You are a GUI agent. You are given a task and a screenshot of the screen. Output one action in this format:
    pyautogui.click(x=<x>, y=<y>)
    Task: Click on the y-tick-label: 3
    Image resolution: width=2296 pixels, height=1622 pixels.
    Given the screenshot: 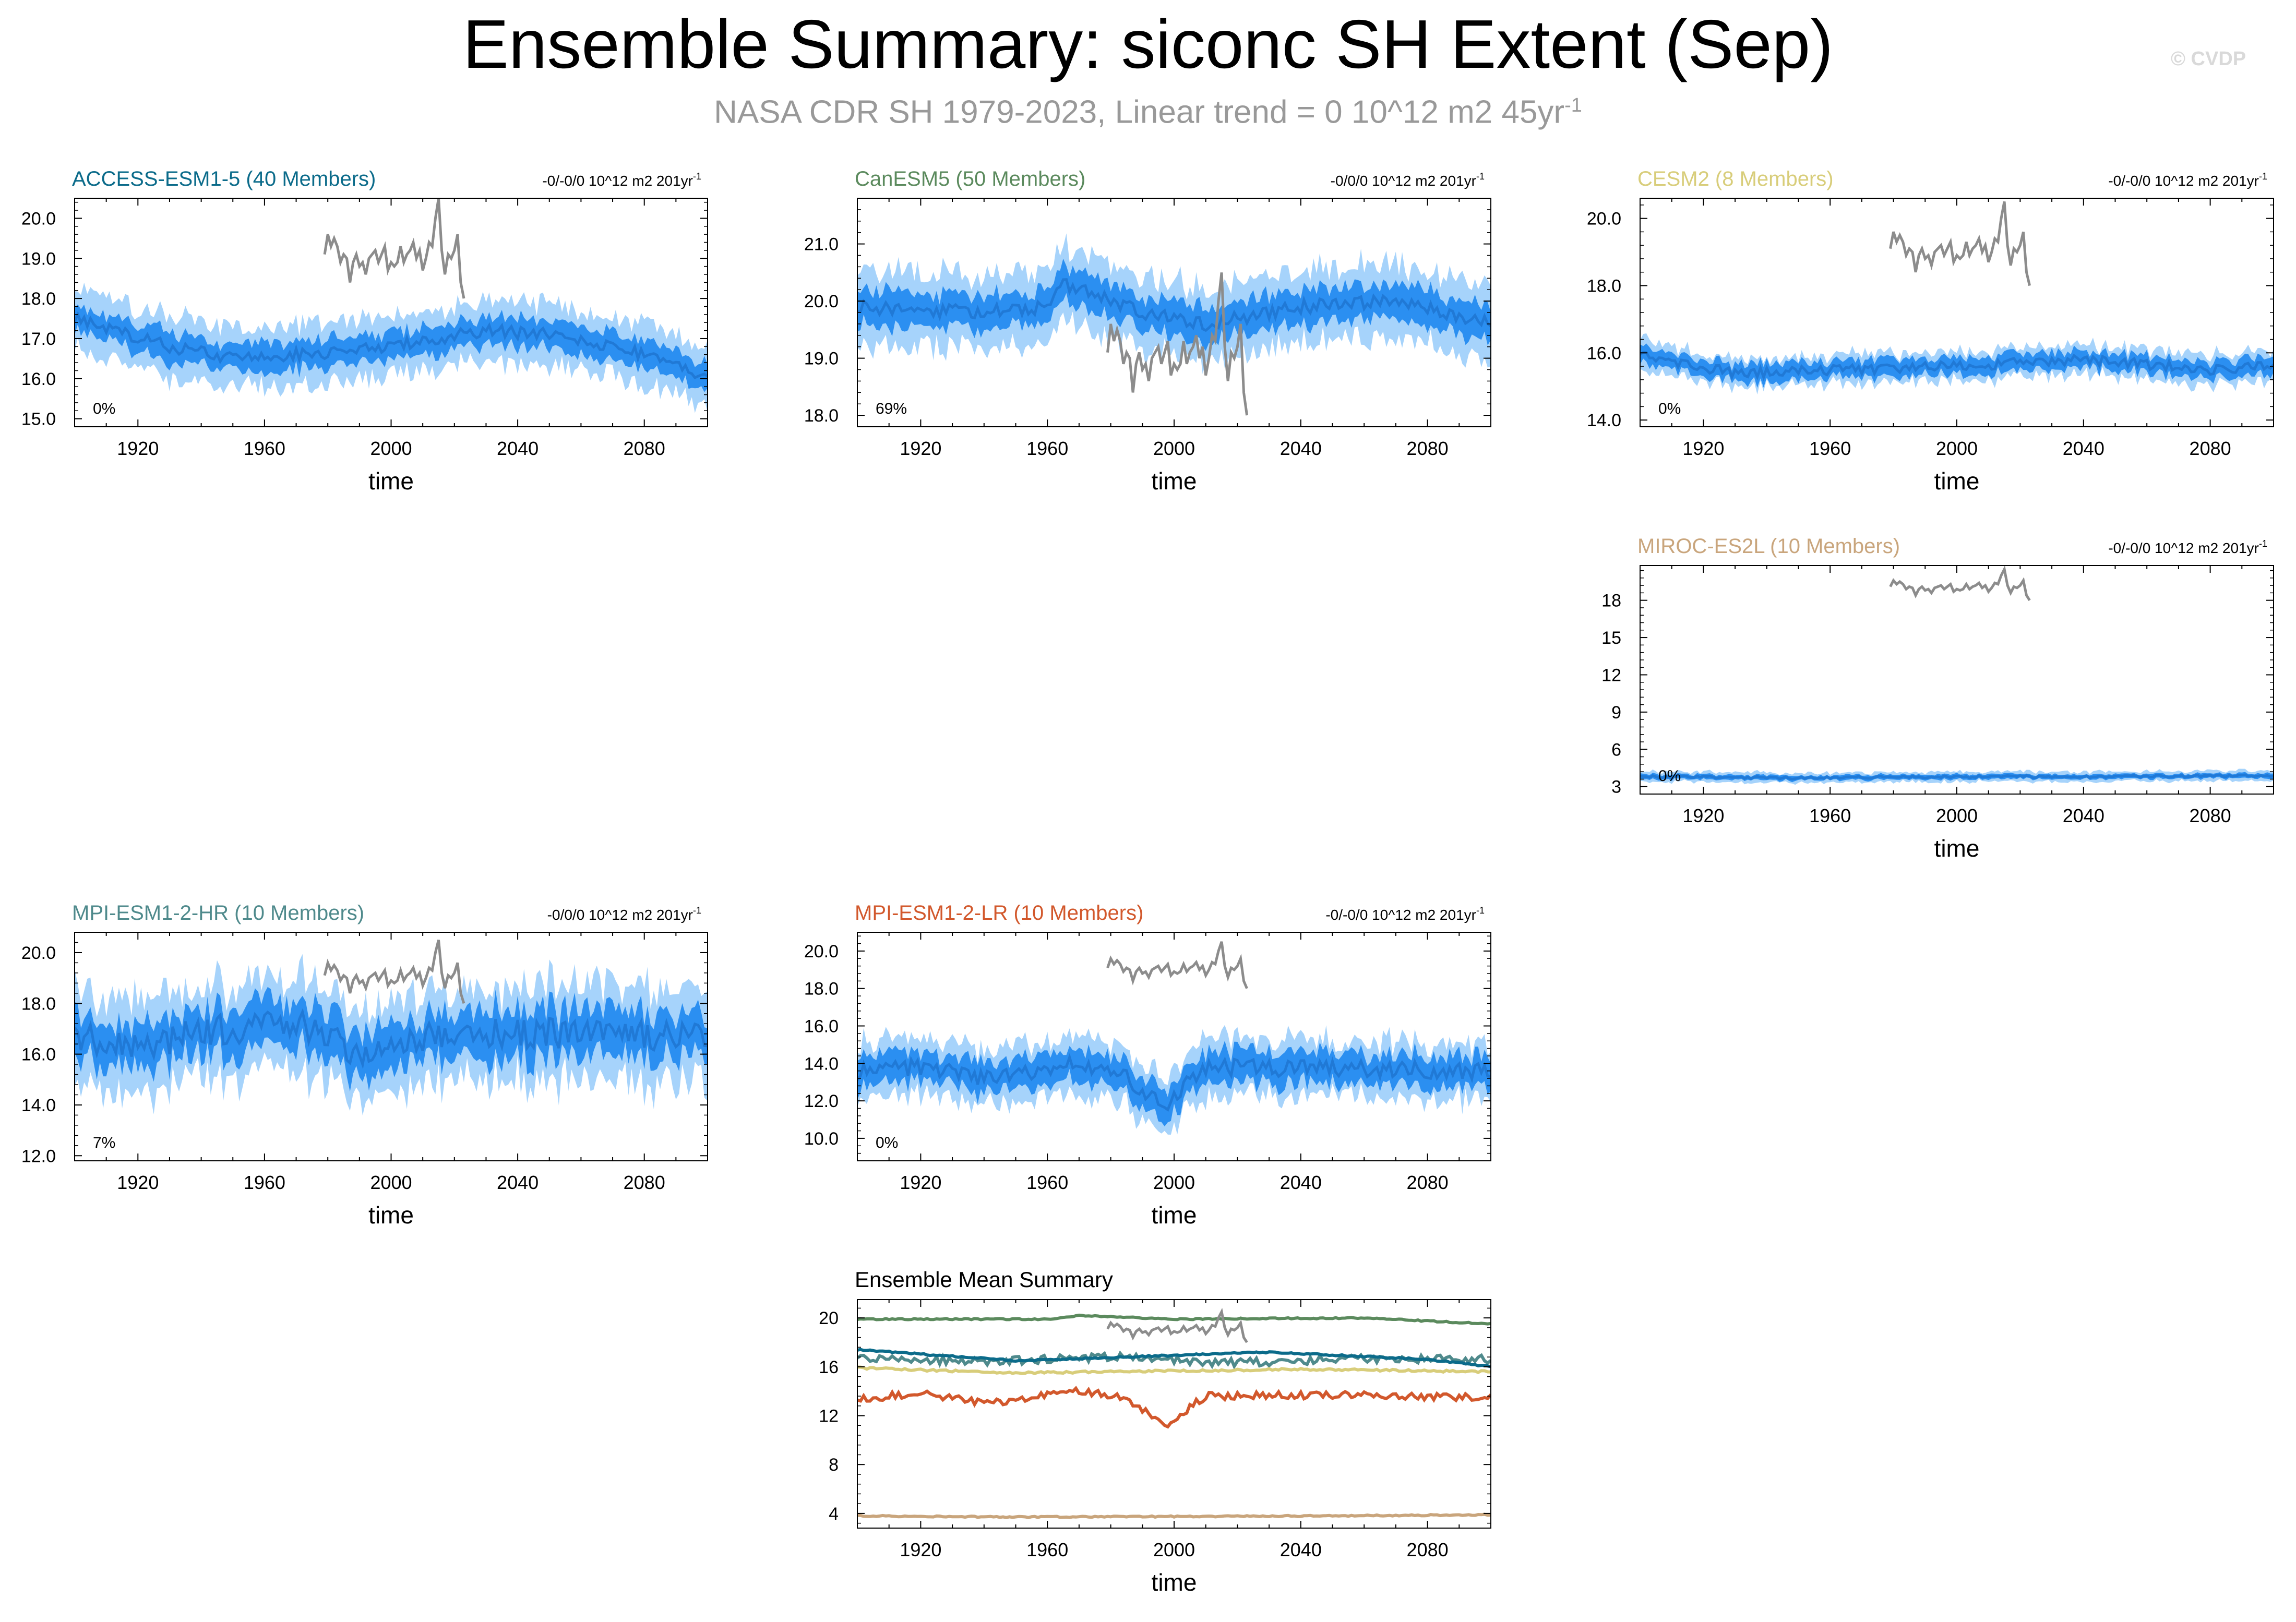 What is the action you would take?
    pyautogui.click(x=1616, y=787)
    